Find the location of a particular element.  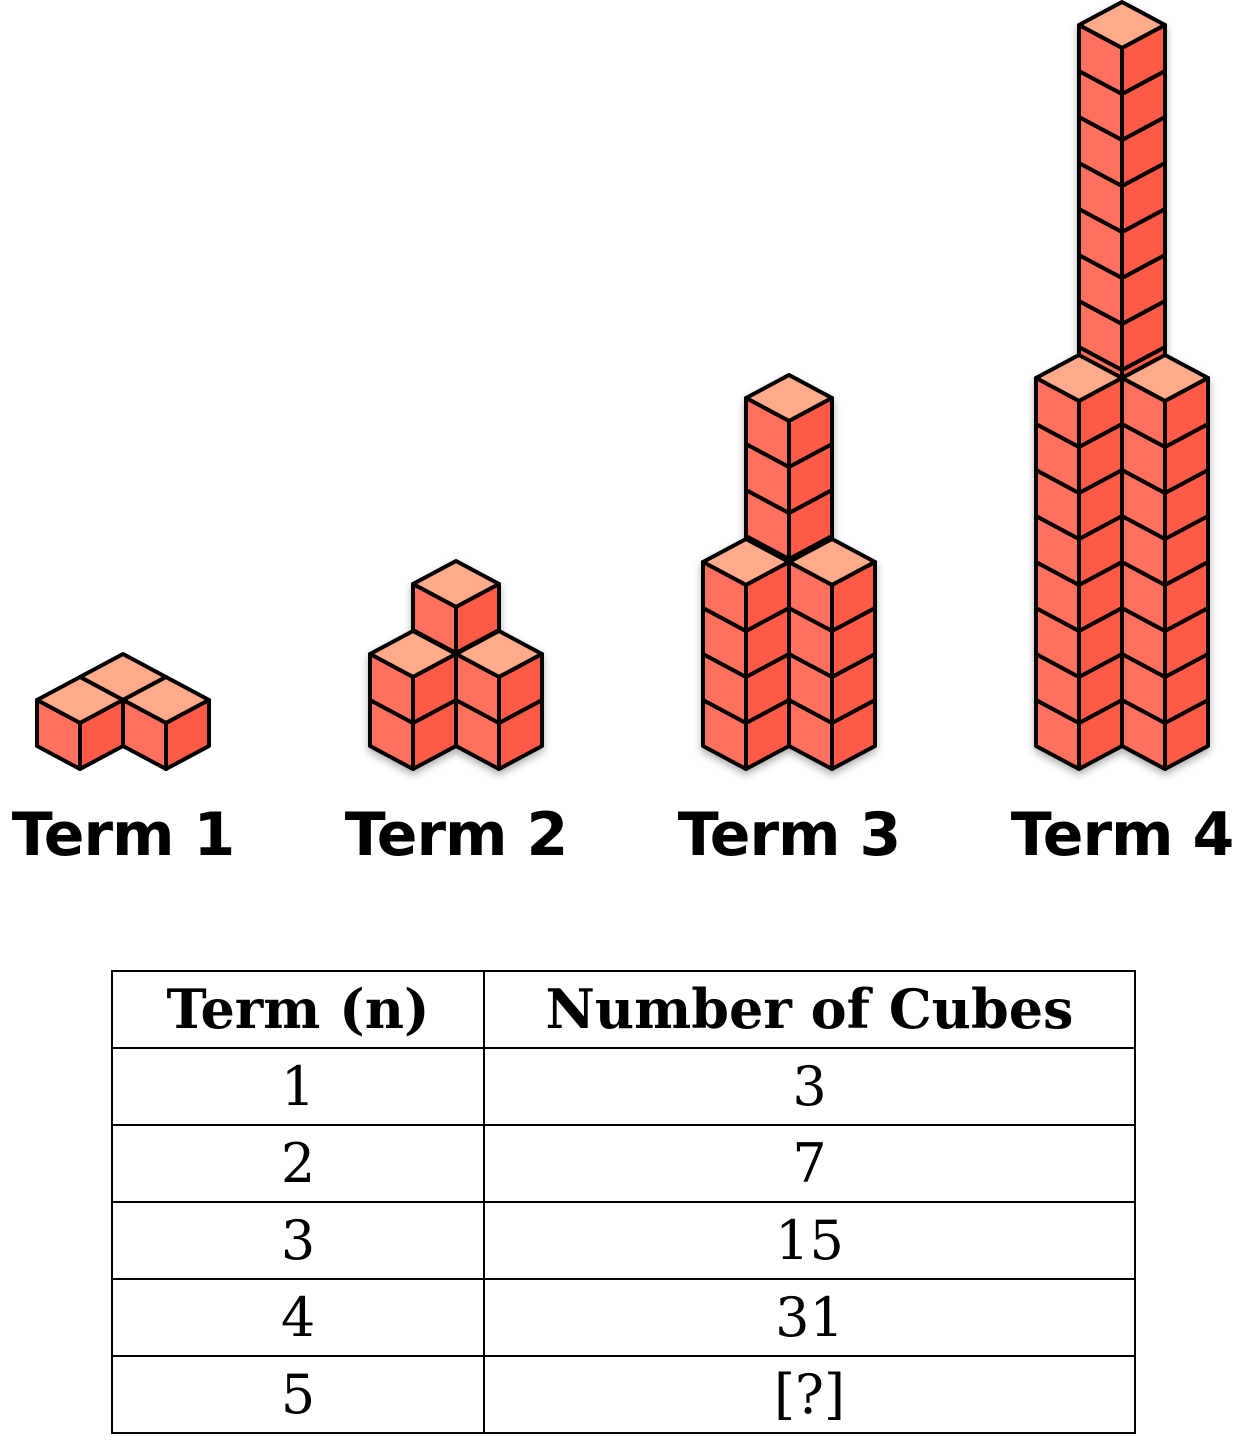

term-3-label: Term 3 is located at coordinates (789, 835).